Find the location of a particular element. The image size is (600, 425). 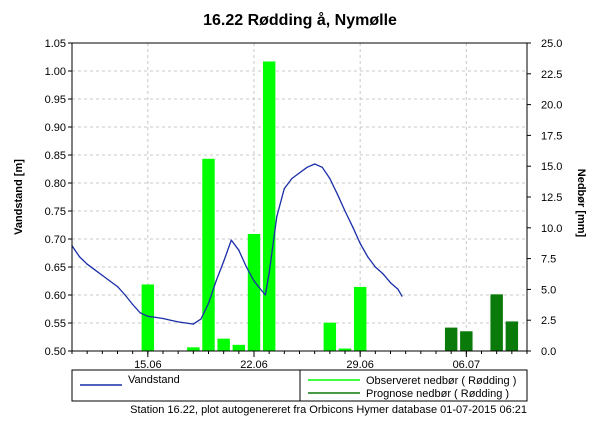

y-tick-label-right: 2.5 is located at coordinates (548, 321).